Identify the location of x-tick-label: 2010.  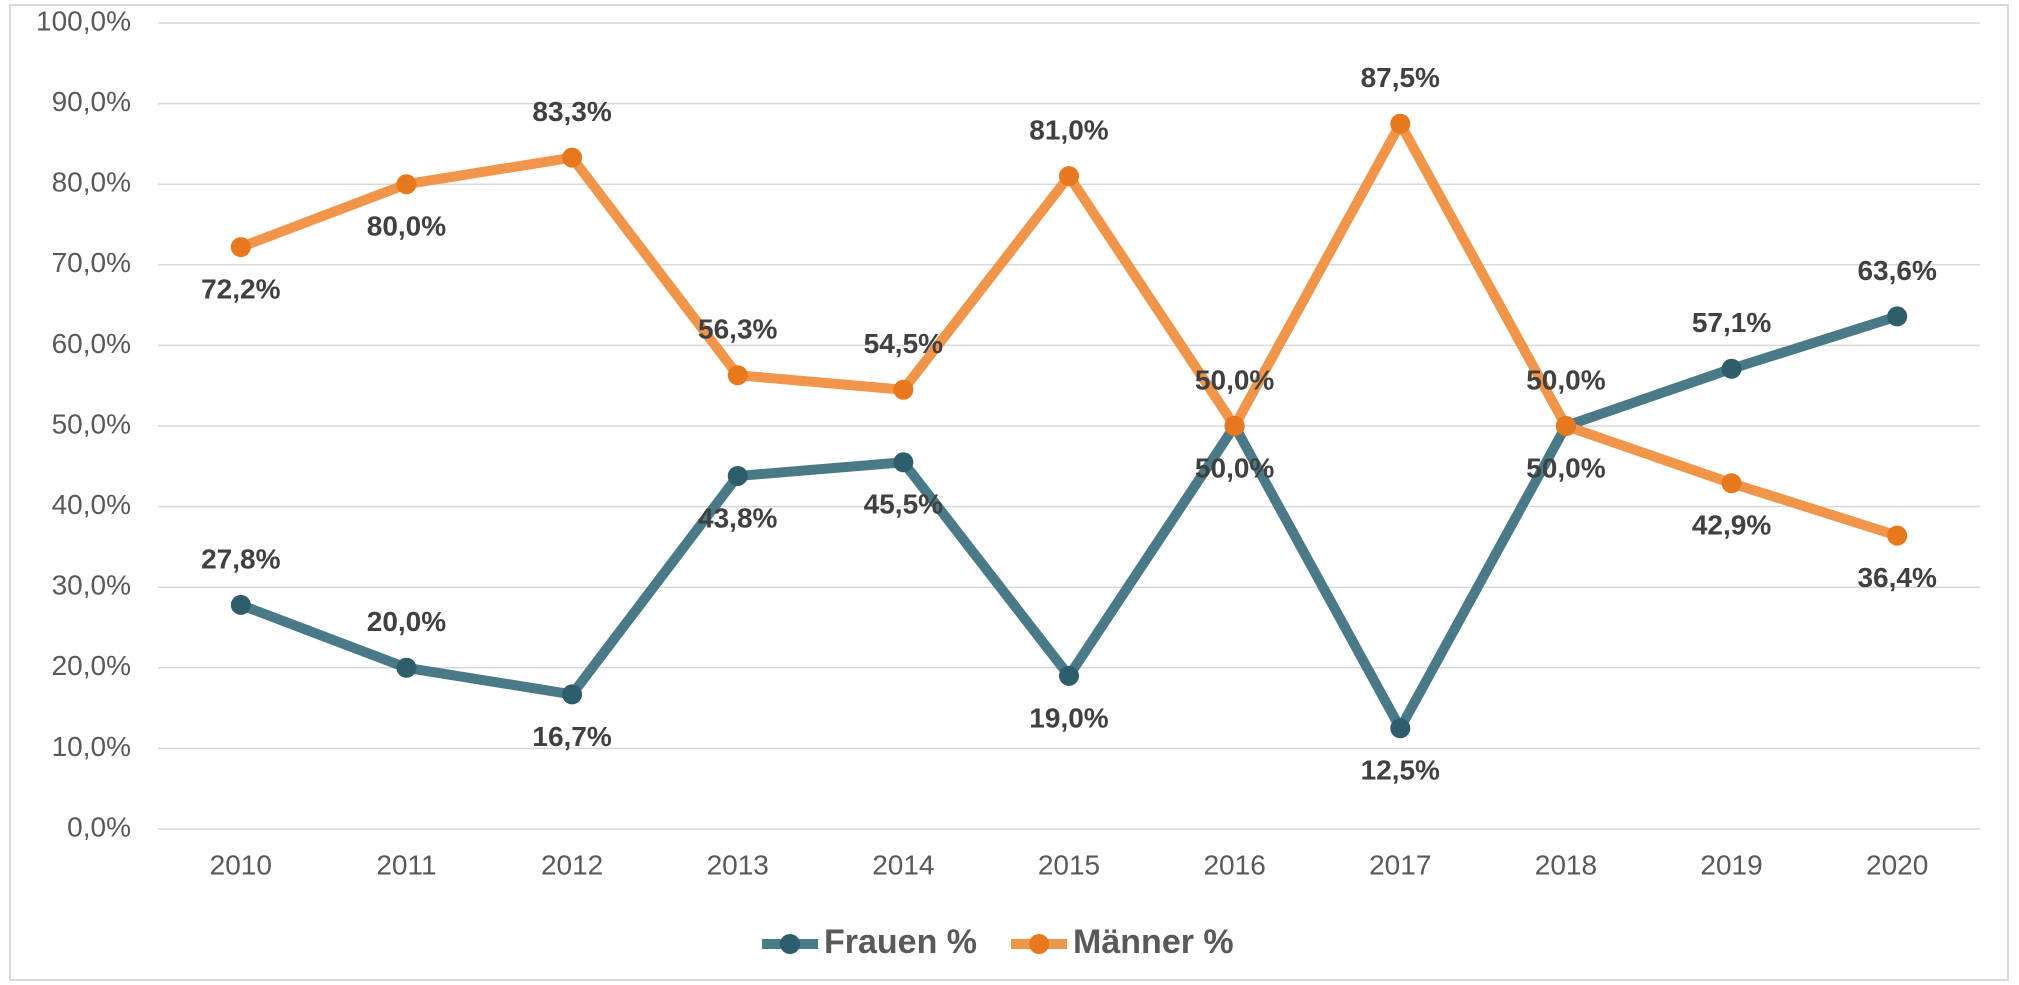
(241, 864).